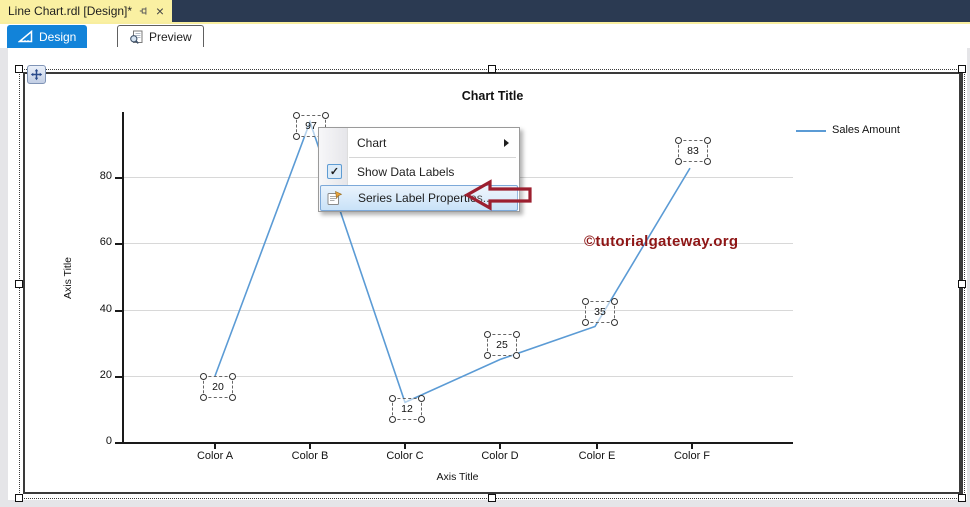 The height and width of the screenshot is (507, 970). I want to click on move-handle, so click(36, 74).